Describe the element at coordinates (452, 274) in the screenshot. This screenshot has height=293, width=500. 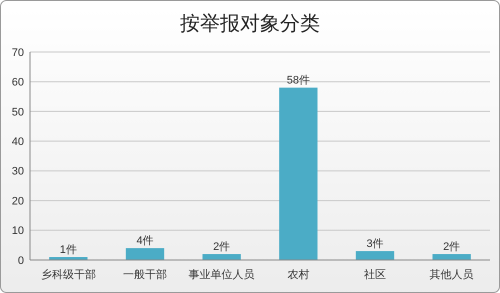
I see `x-tick-label: 其他人员` at that location.